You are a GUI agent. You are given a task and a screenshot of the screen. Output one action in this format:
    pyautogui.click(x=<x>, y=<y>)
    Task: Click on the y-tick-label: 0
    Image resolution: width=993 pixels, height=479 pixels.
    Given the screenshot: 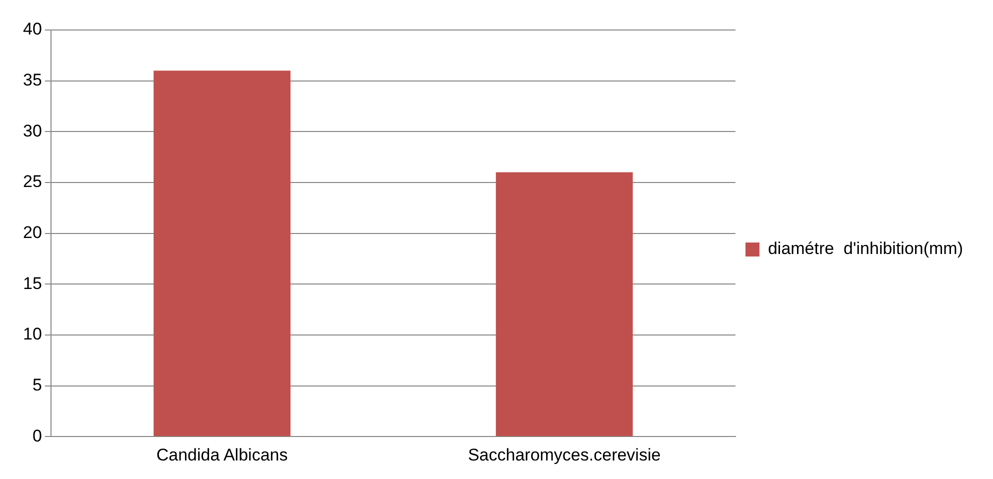 What is the action you would take?
    pyautogui.click(x=37, y=436)
    